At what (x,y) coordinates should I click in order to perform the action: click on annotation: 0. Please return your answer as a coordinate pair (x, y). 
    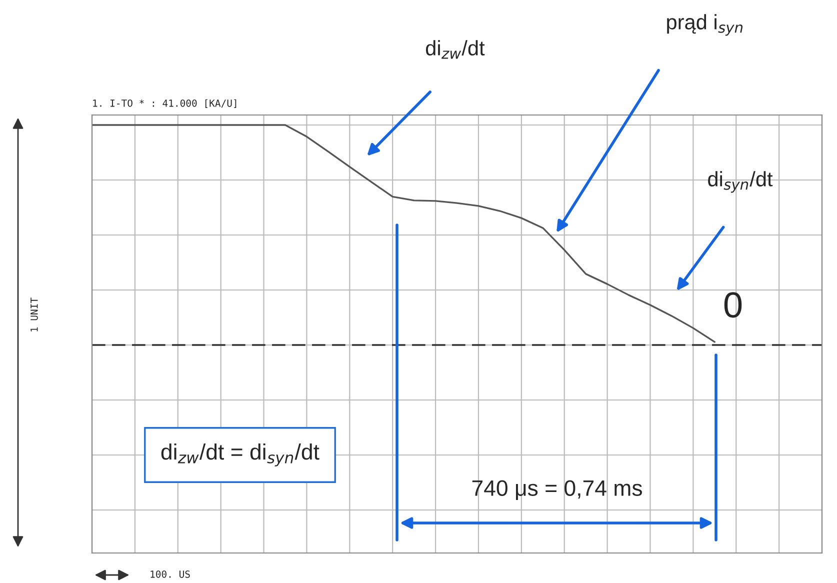
    Looking at the image, I should click on (733, 305).